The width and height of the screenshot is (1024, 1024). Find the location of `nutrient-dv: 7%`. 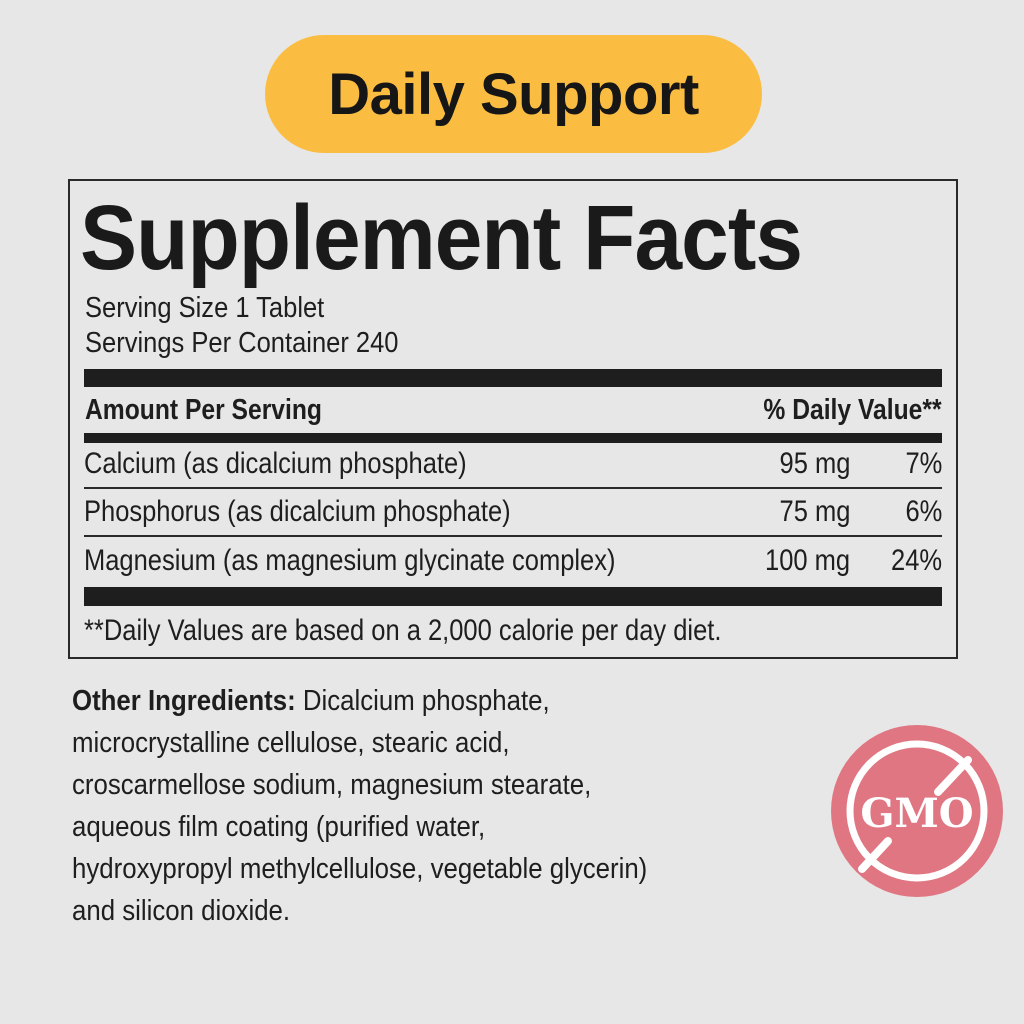

nutrient-dv: 7% is located at coordinates (923, 463).